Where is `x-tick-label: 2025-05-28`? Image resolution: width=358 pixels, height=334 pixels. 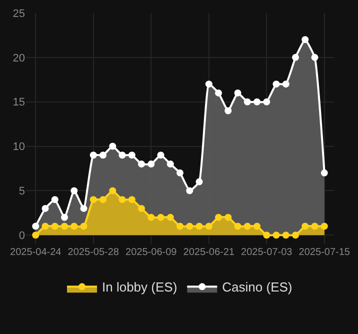
x-tick-label: 2025-05-28 is located at coordinates (94, 252).